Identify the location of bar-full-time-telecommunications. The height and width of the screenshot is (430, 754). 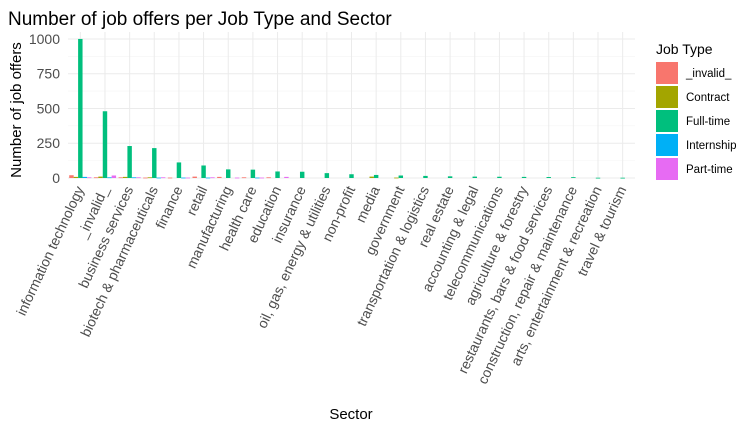
(499, 177).